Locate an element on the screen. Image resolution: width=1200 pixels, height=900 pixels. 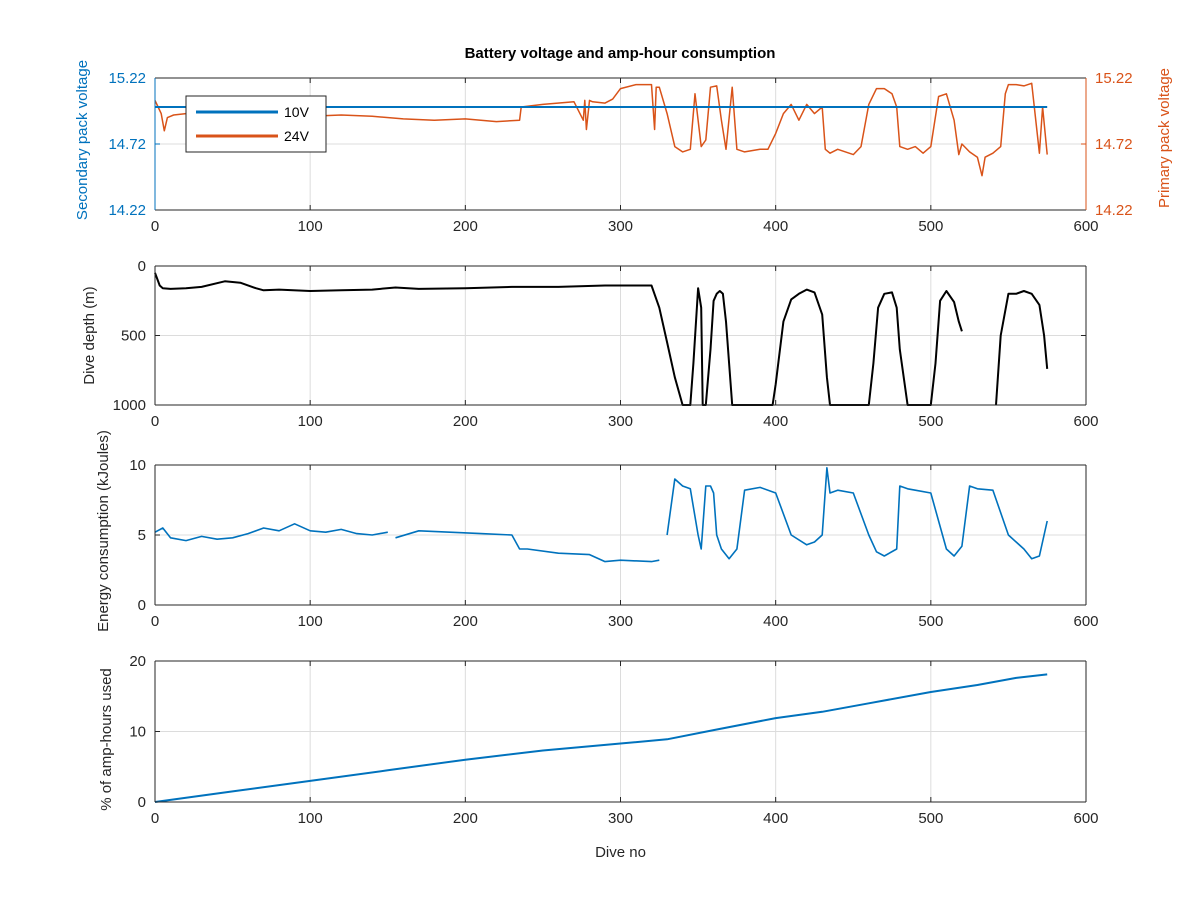
y-axis-label: Dive depth (m) is located at coordinates (89, 335).